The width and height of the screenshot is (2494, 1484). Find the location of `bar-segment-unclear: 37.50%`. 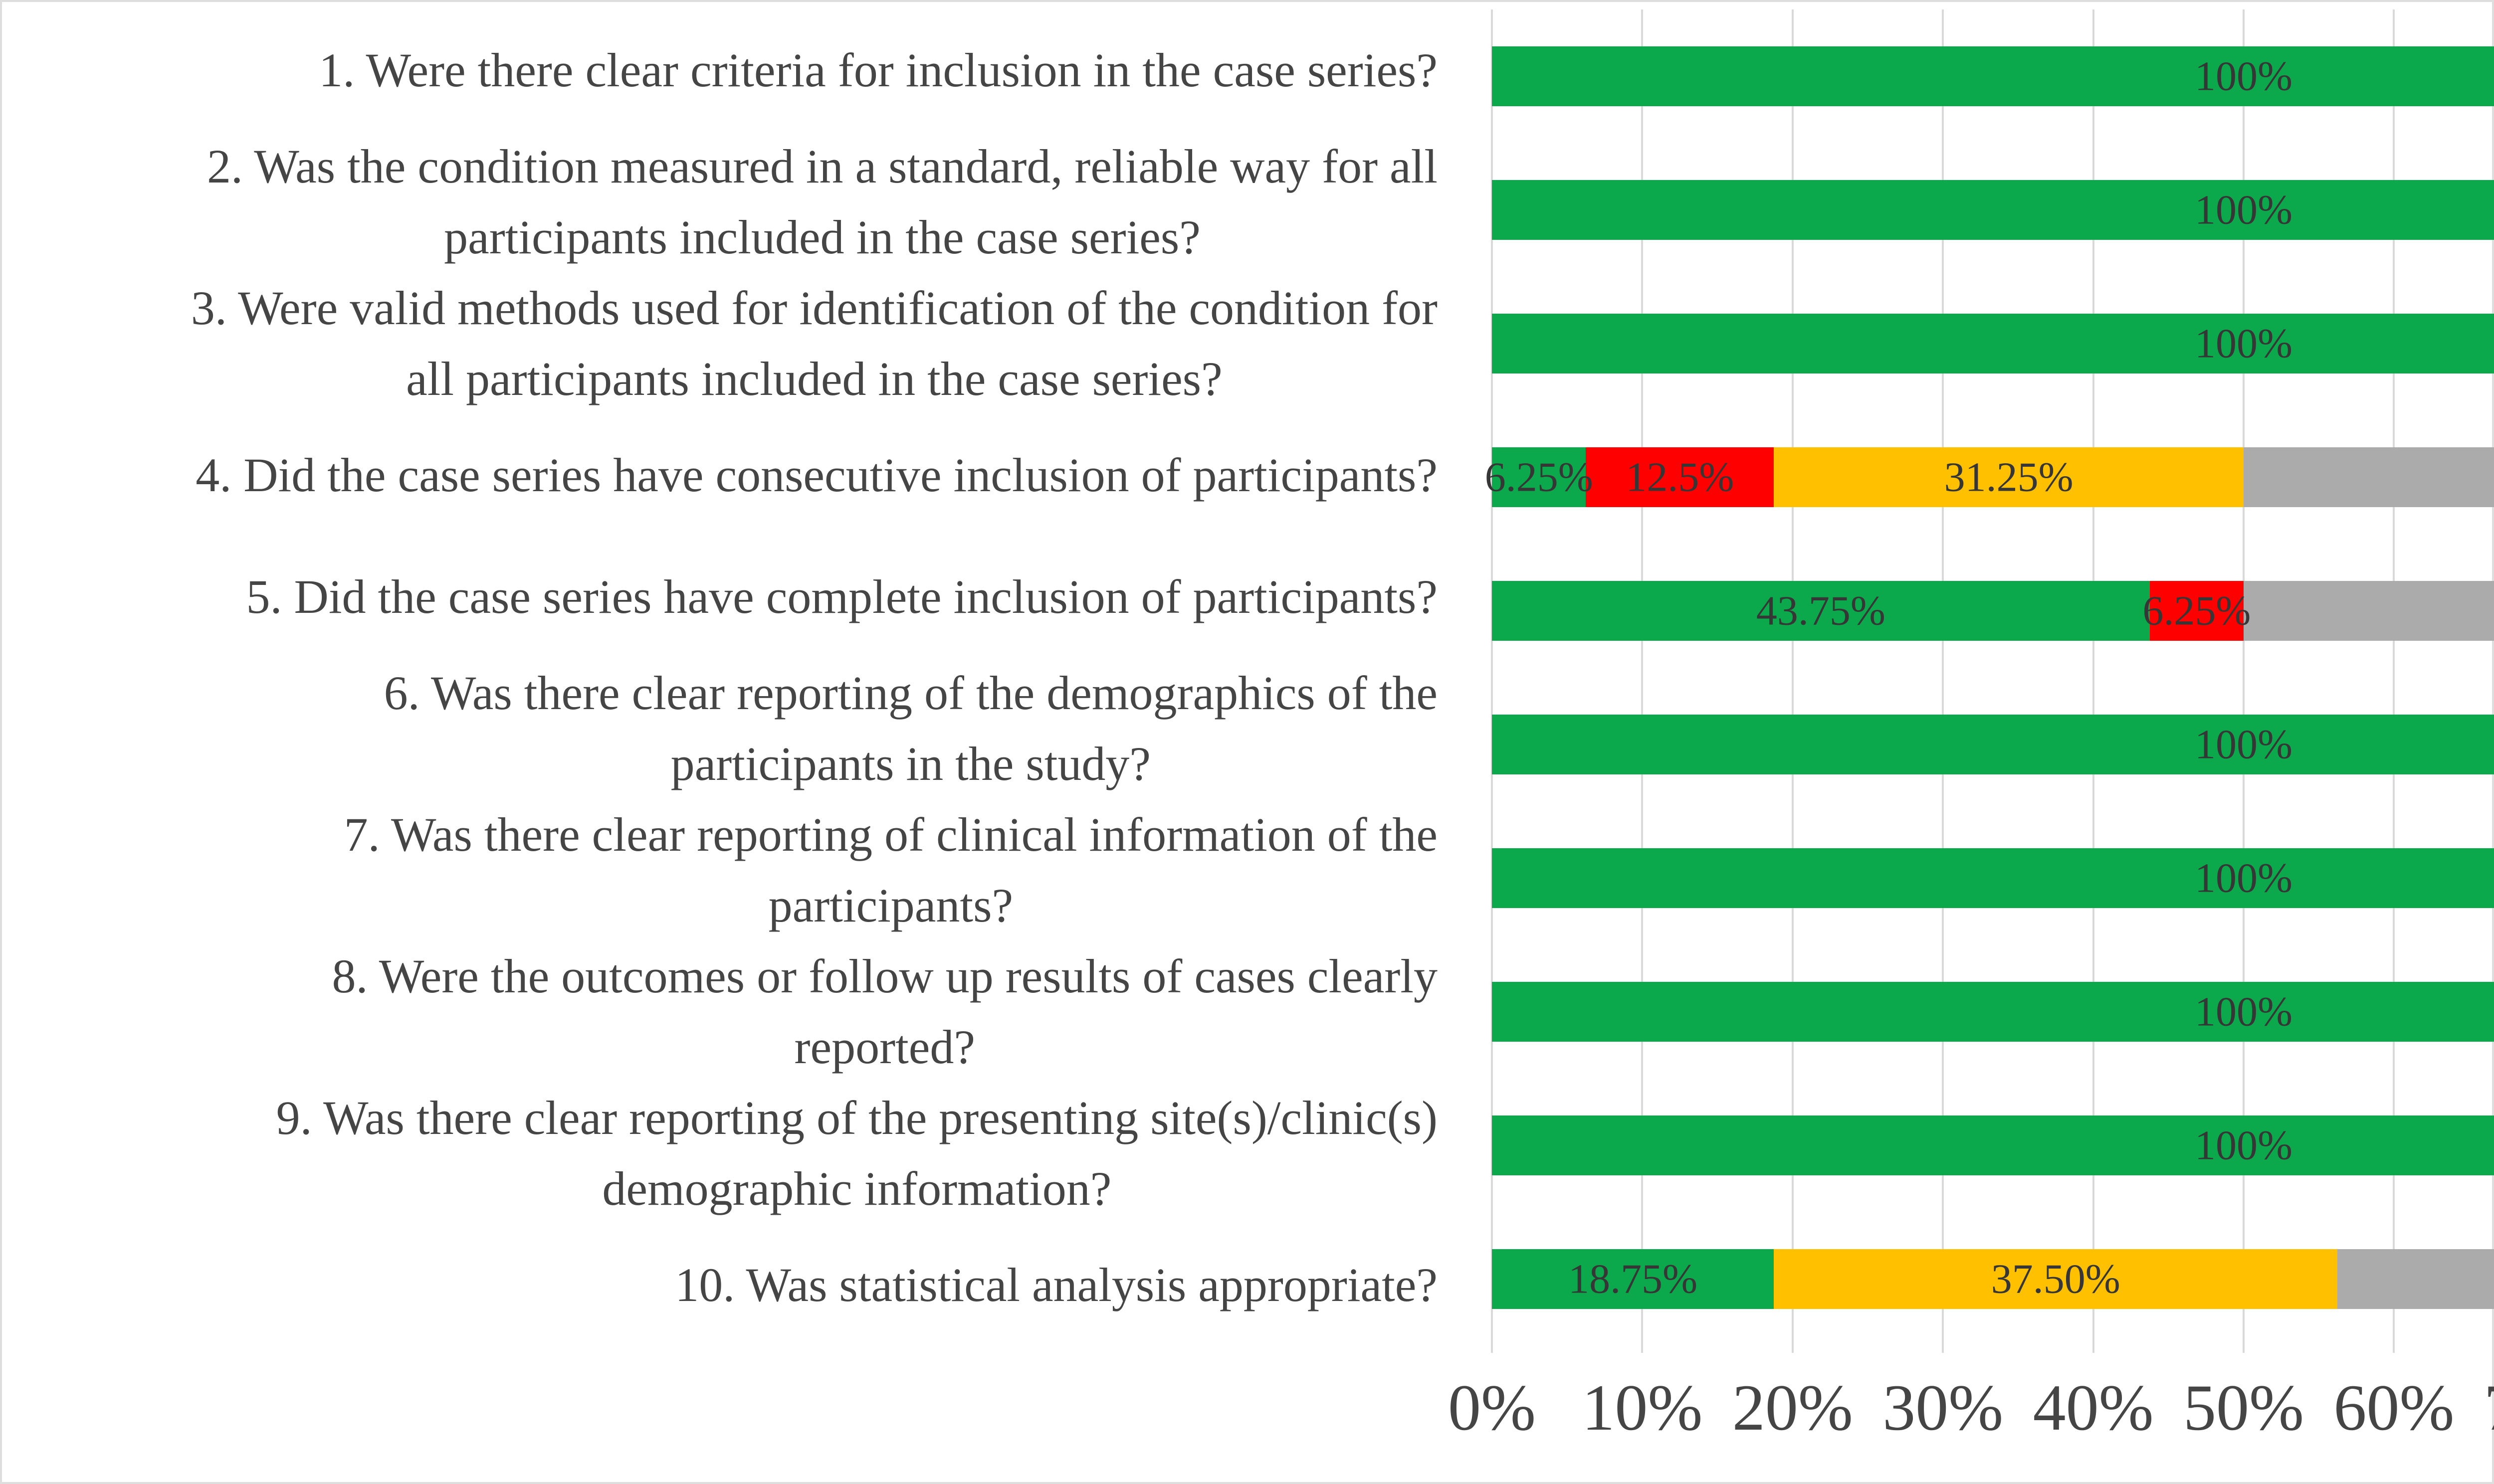

bar-segment-unclear: 37.50% is located at coordinates (2056, 1279).